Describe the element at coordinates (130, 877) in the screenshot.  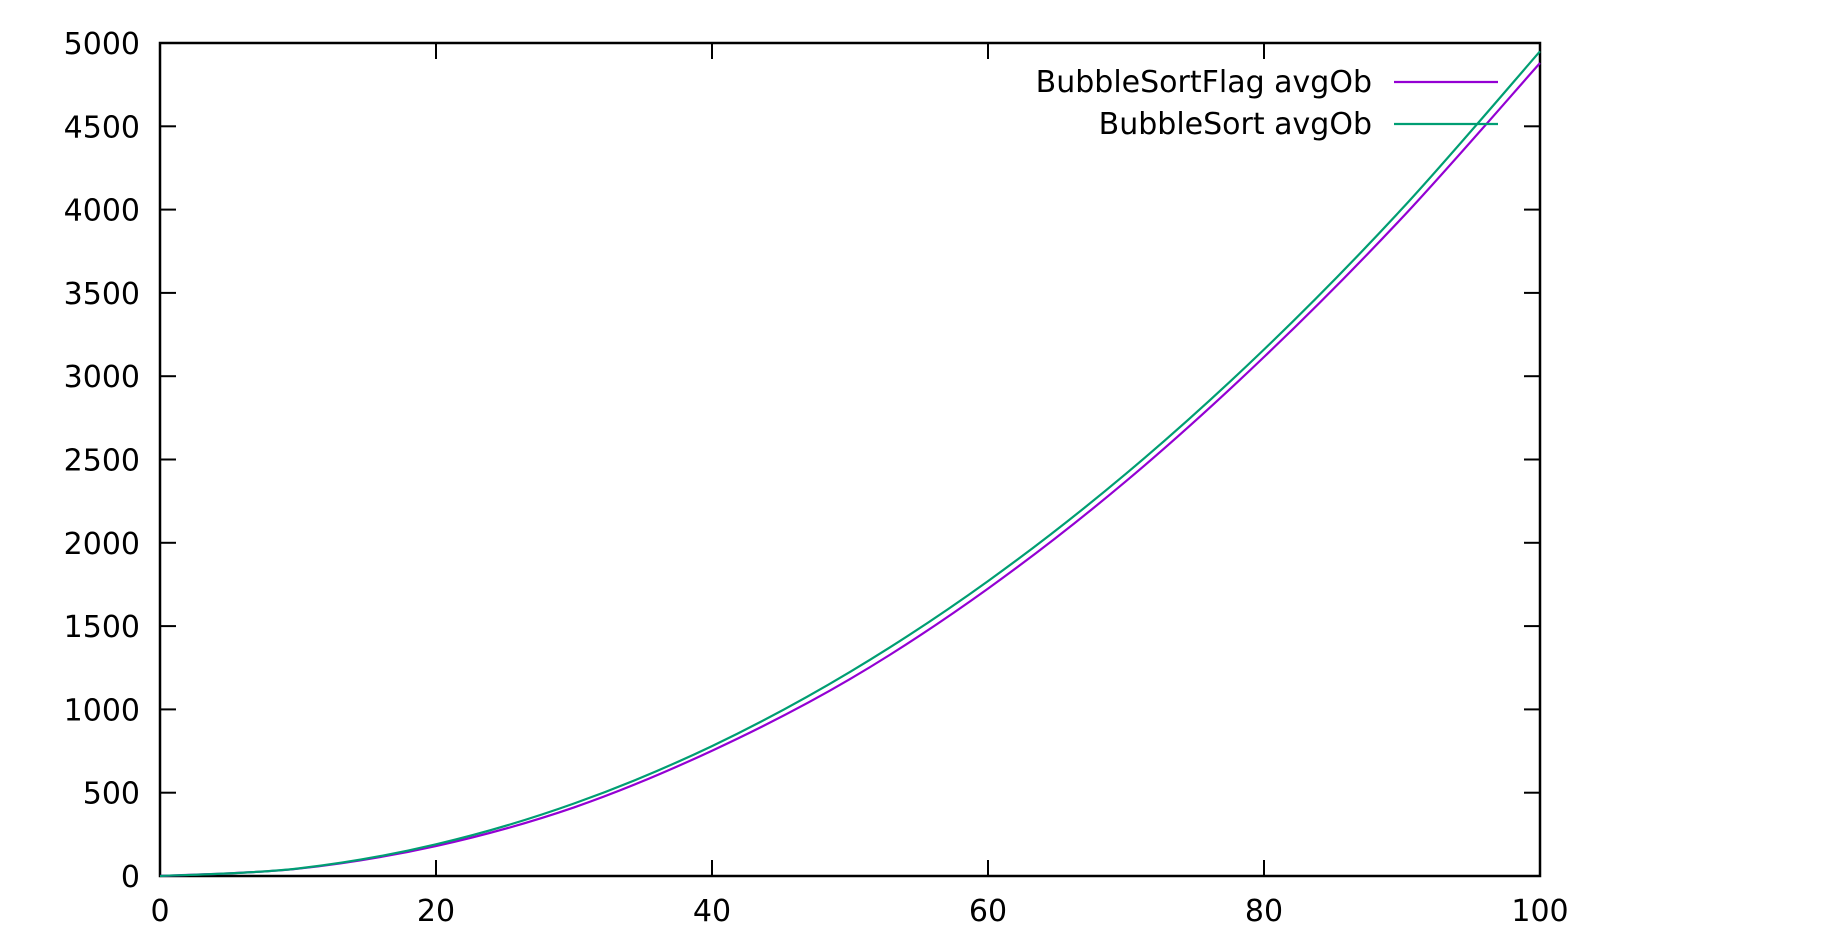
I see `y-tick-label: 0` at that location.